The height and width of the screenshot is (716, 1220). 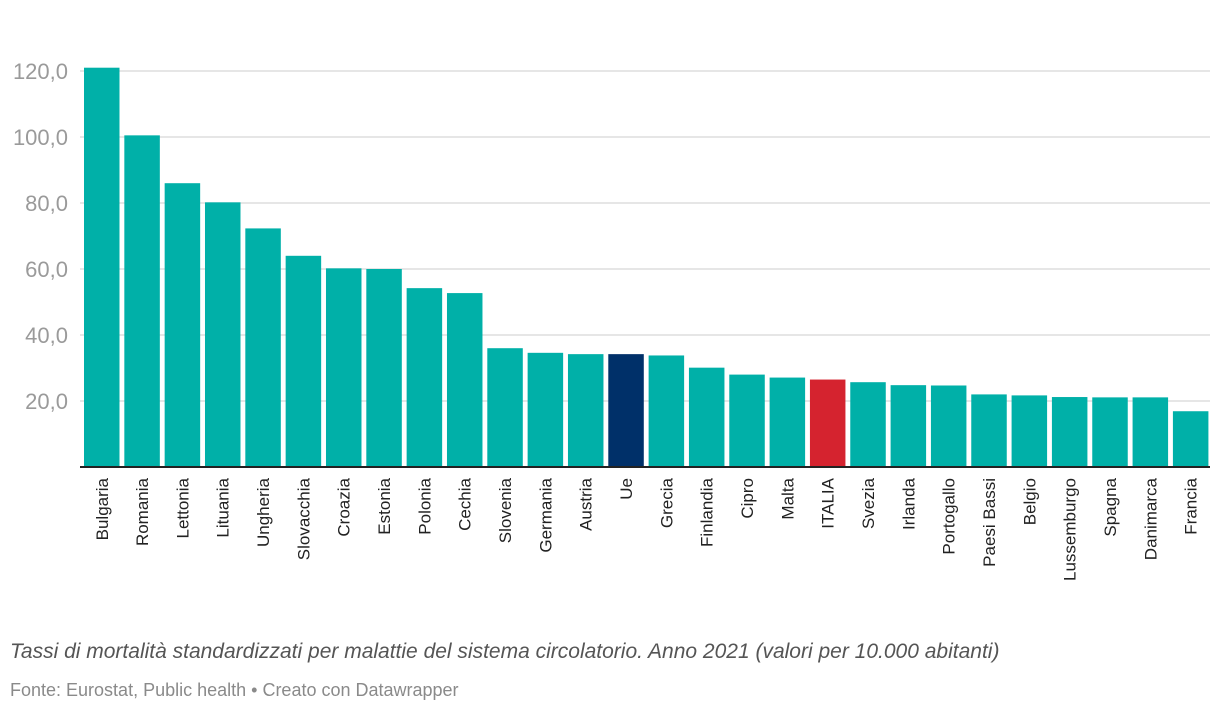 I want to click on bar-cipro, so click(x=747, y=420).